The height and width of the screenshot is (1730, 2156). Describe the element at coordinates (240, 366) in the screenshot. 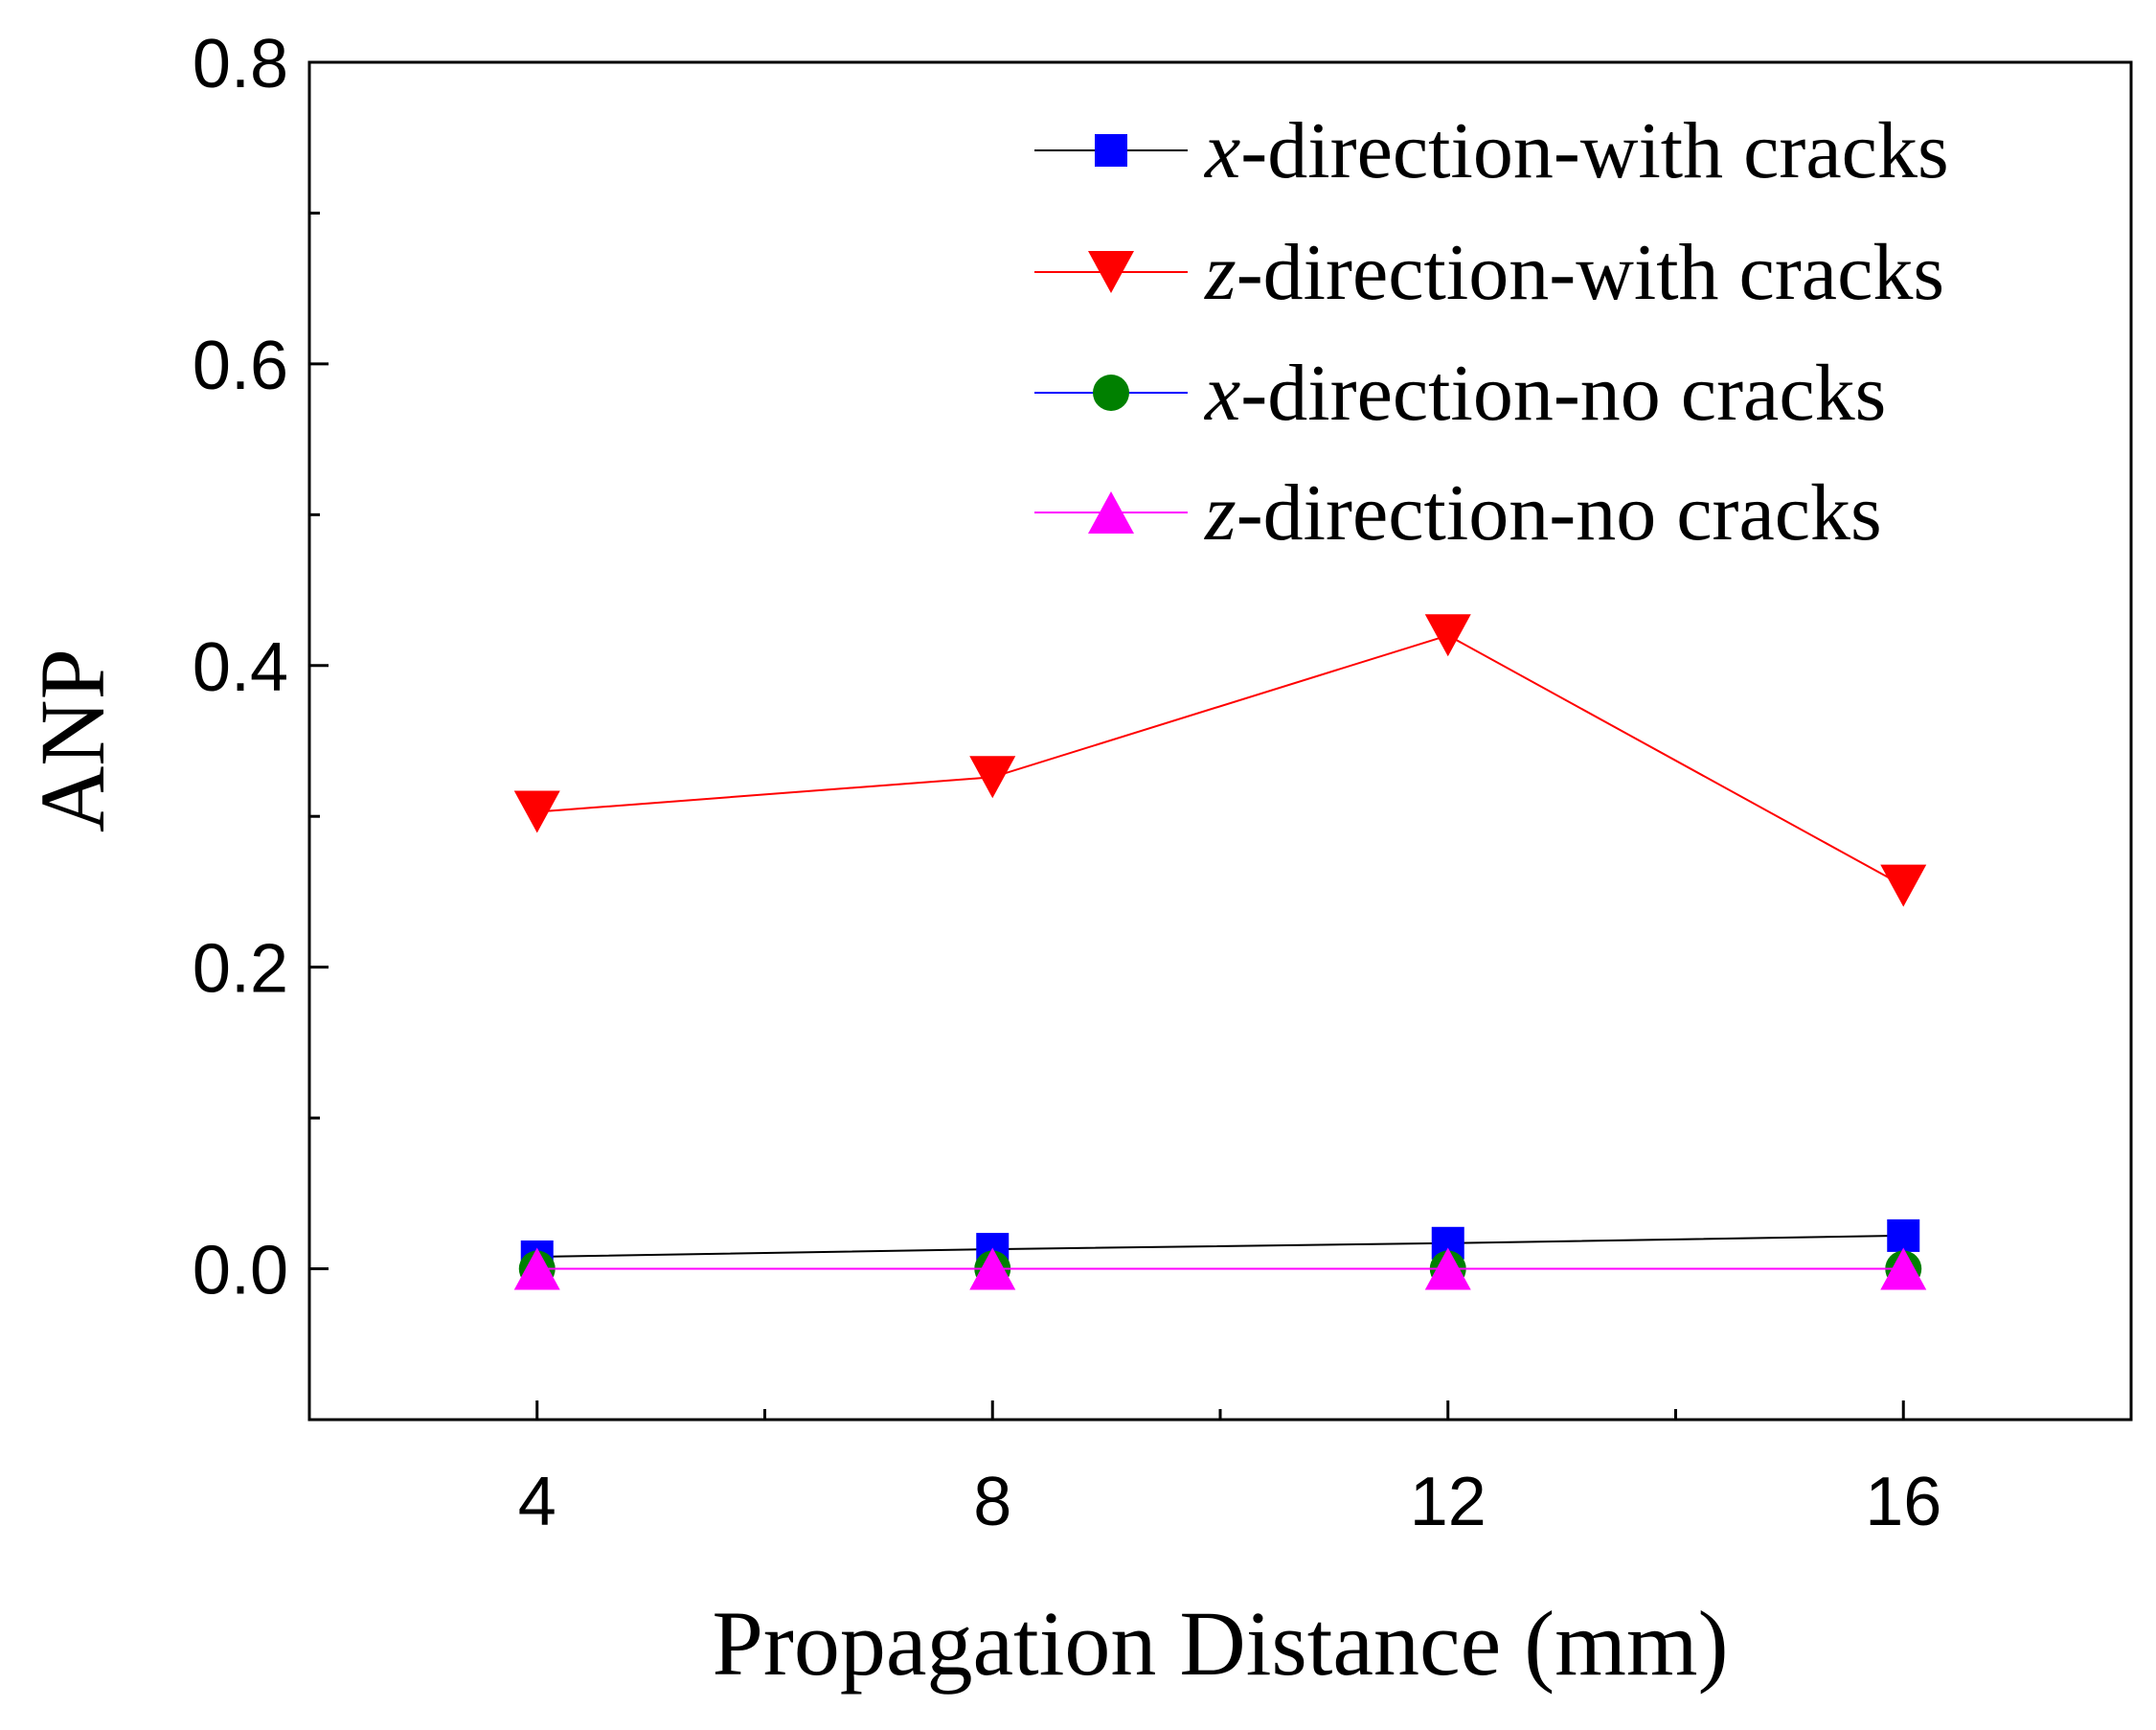

I see `y-tick-label: 0.6` at that location.